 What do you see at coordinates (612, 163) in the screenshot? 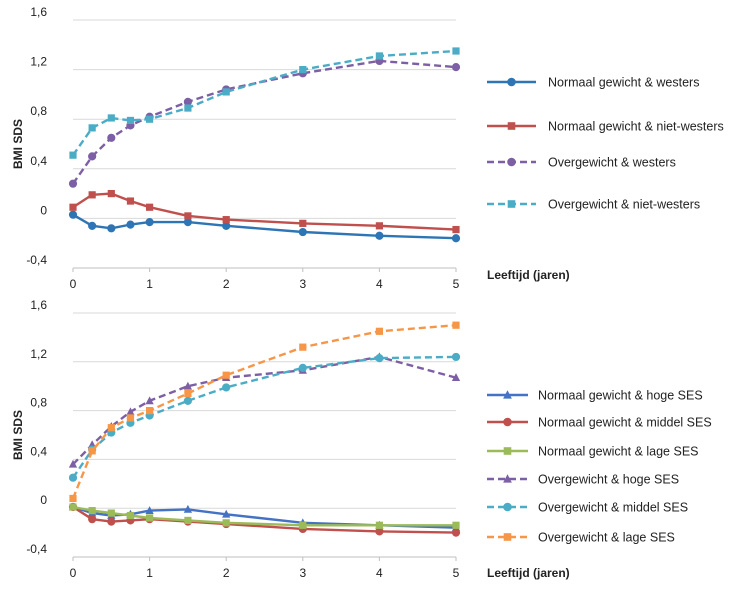
I see `legend-label: Overgewicht & westers` at bounding box center [612, 163].